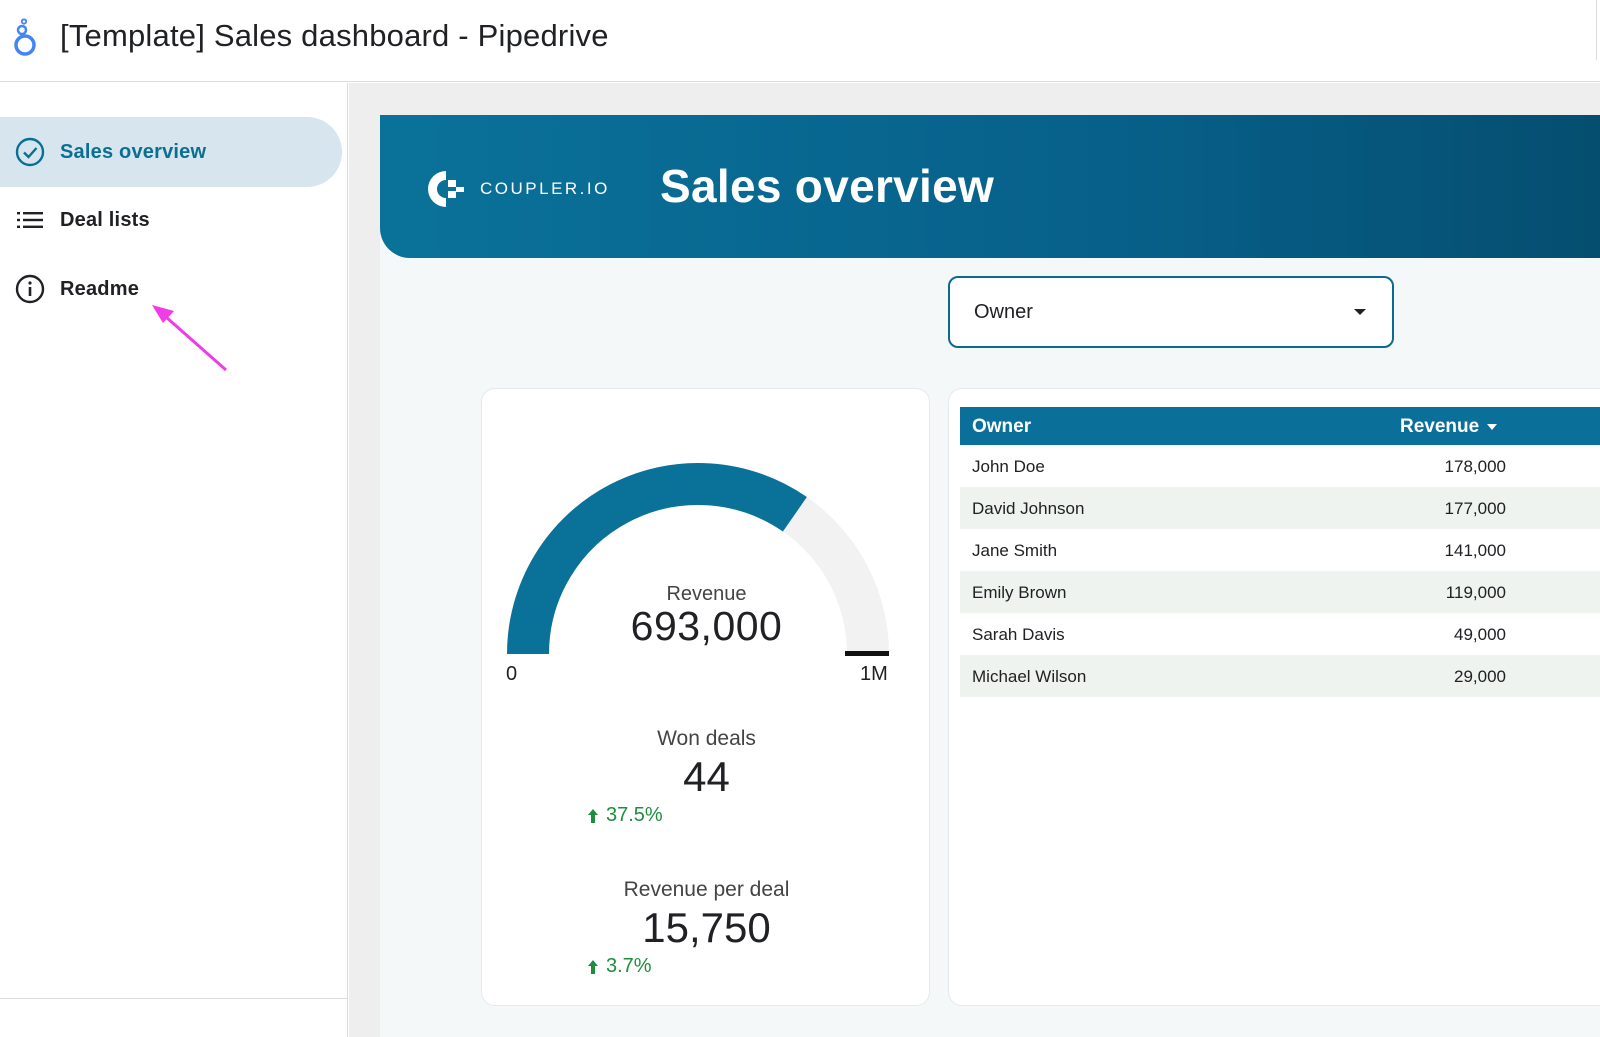 This screenshot has width=1600, height=1037. I want to click on revenue-gauge, so click(698, 559).